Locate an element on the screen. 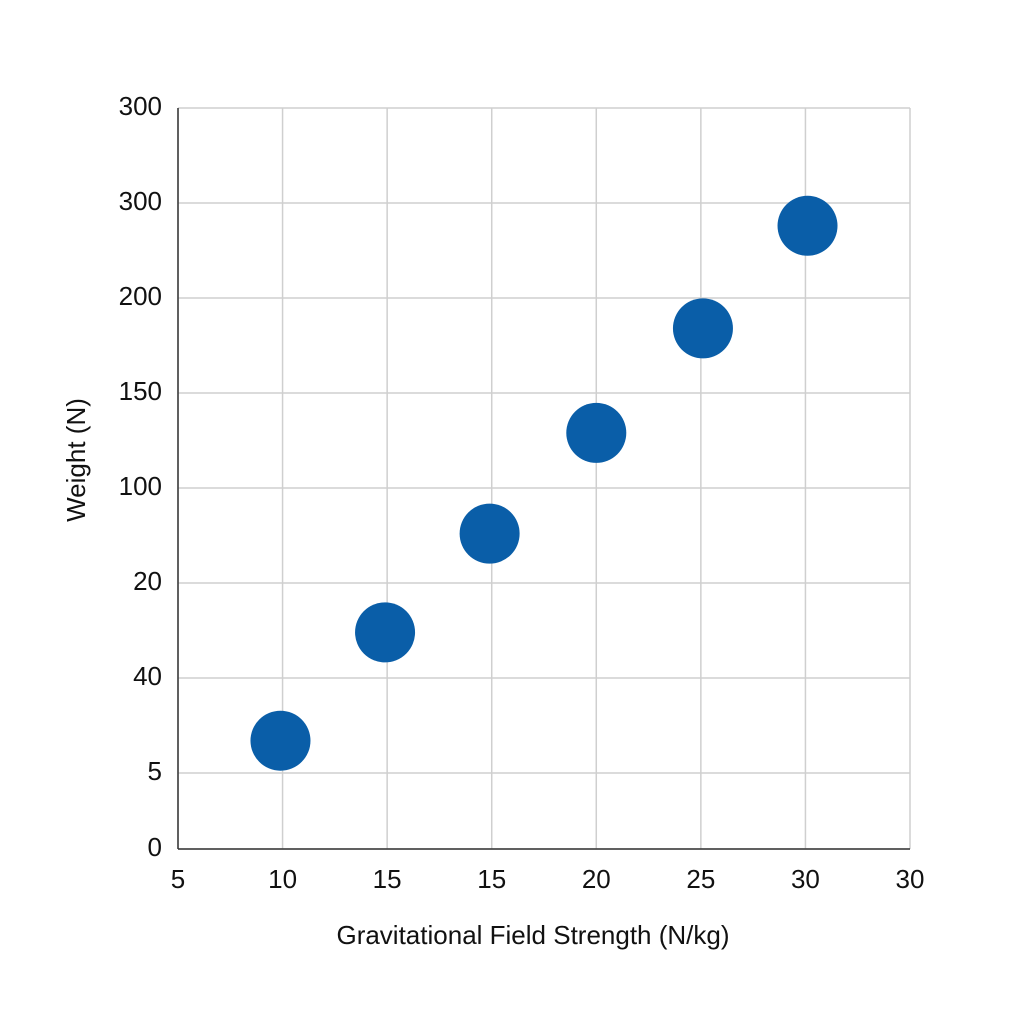 The image size is (1024, 1024). y-tick-label: 20 is located at coordinates (147, 581).